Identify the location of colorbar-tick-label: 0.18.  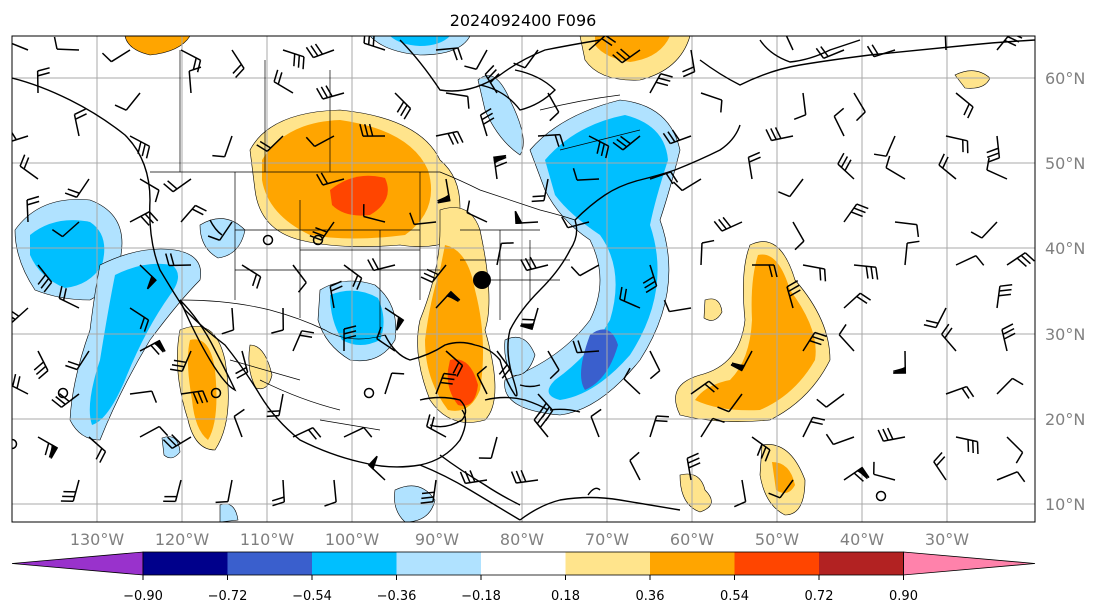
(565, 596).